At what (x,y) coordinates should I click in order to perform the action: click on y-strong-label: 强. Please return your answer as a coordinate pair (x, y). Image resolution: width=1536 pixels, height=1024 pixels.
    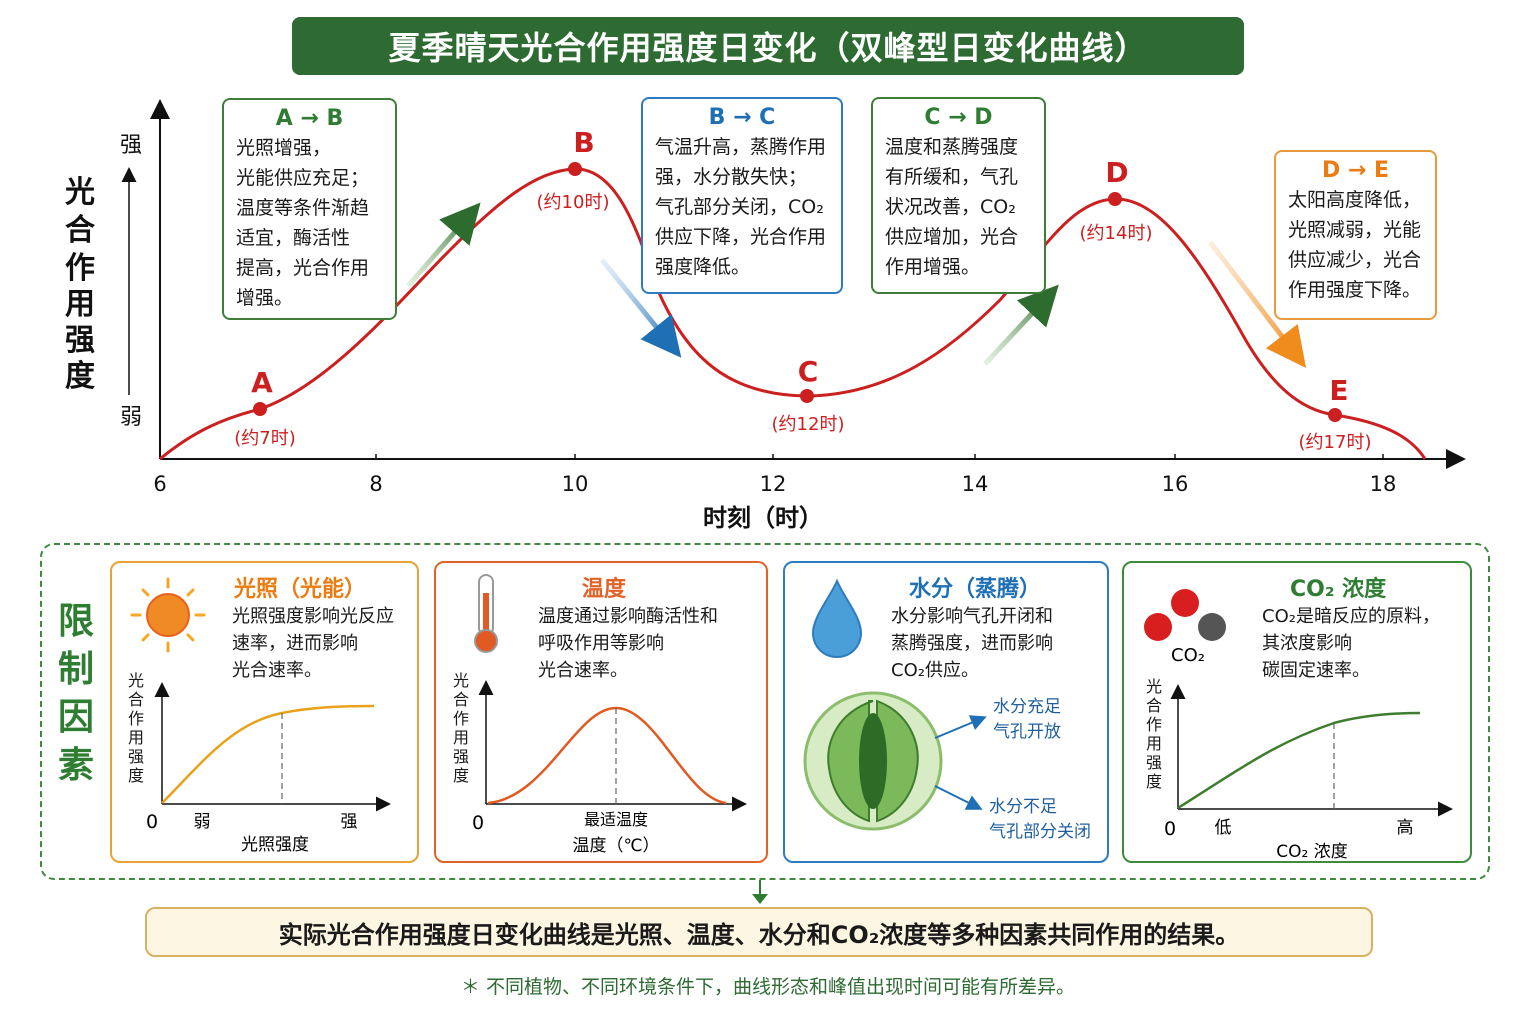
    Looking at the image, I should click on (131, 145).